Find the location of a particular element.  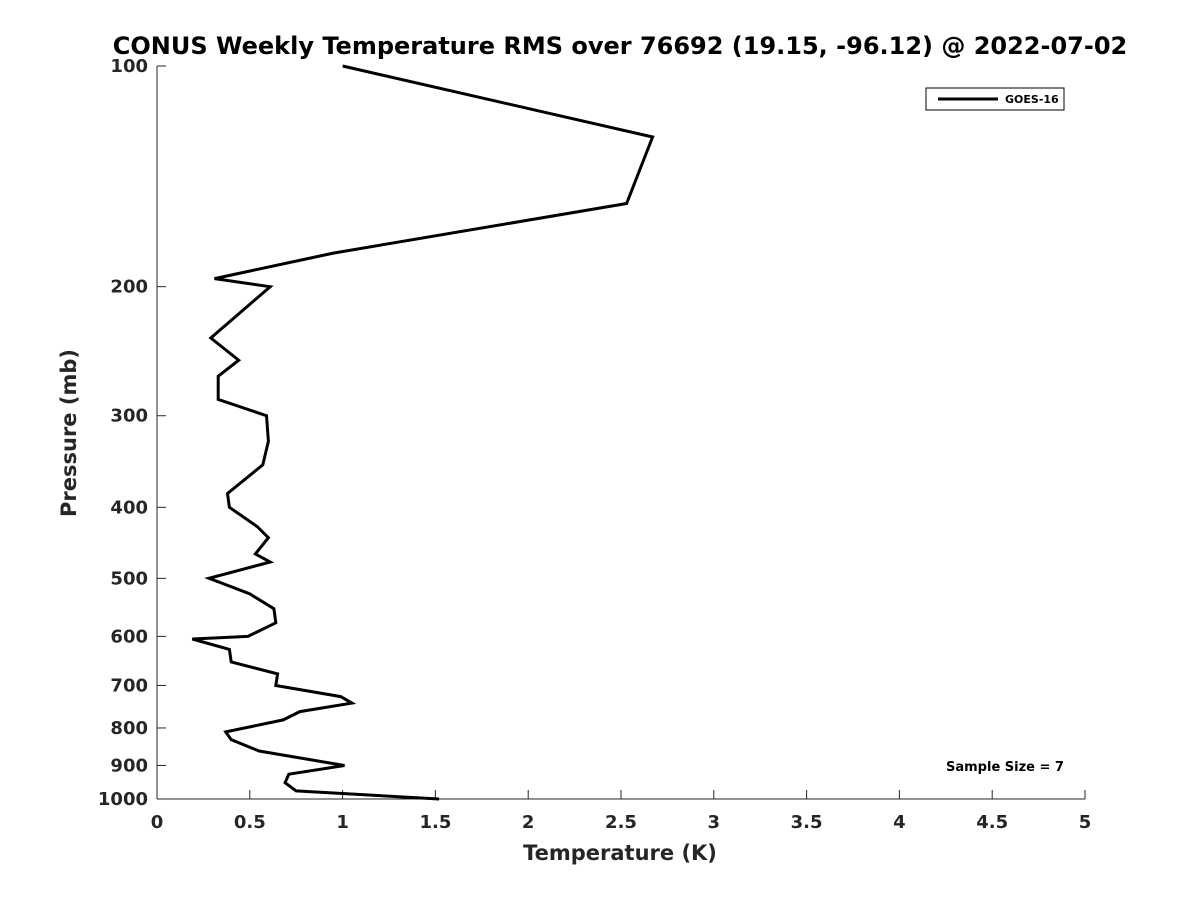

y-tick-label: 200 is located at coordinates (129, 287).